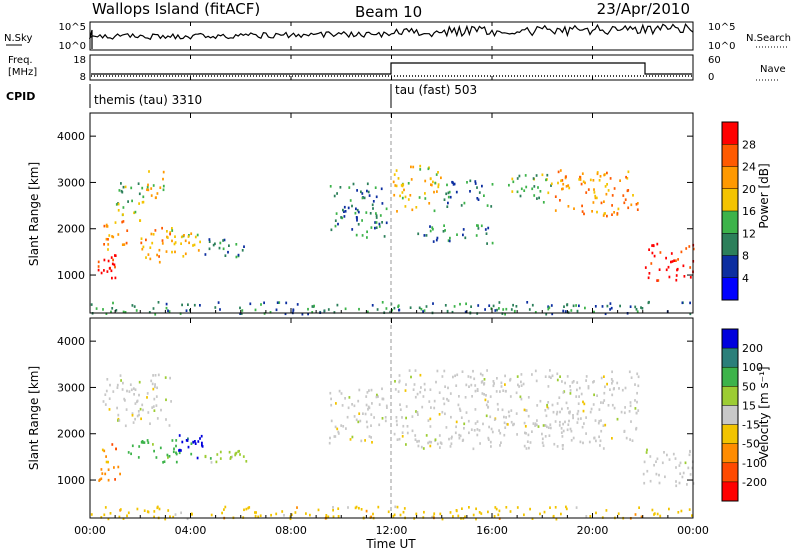  Describe the element at coordinates (391, 35) in the screenshot. I see `nsky-trace` at that location.